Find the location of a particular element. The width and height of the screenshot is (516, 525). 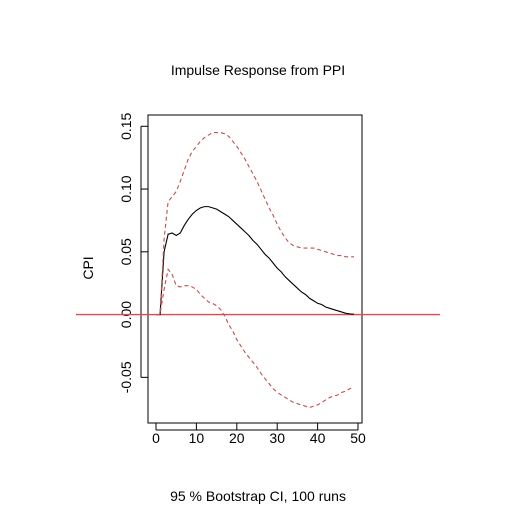

chart-caption: 95 % Bootstrap CI, 100 runs is located at coordinates (258, 496).